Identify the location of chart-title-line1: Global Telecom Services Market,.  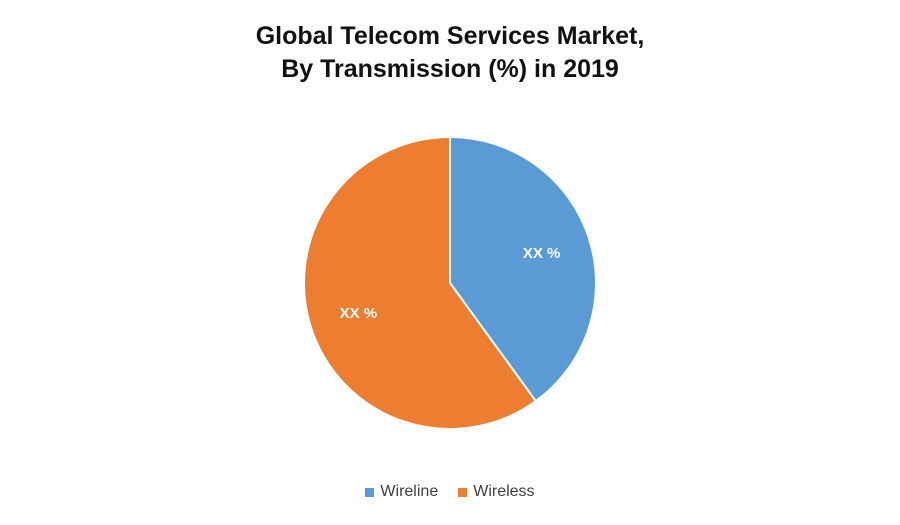
(450, 36).